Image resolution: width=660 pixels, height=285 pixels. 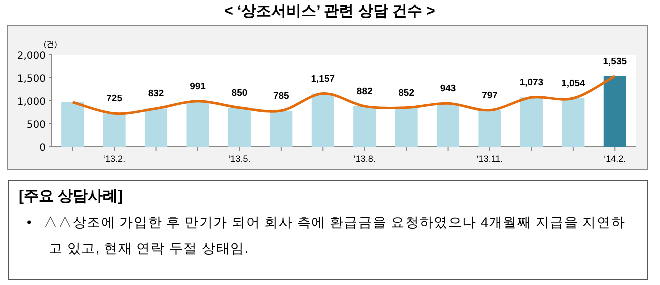 I want to click on x-tick-label: ‘14.2., so click(x=615, y=159).